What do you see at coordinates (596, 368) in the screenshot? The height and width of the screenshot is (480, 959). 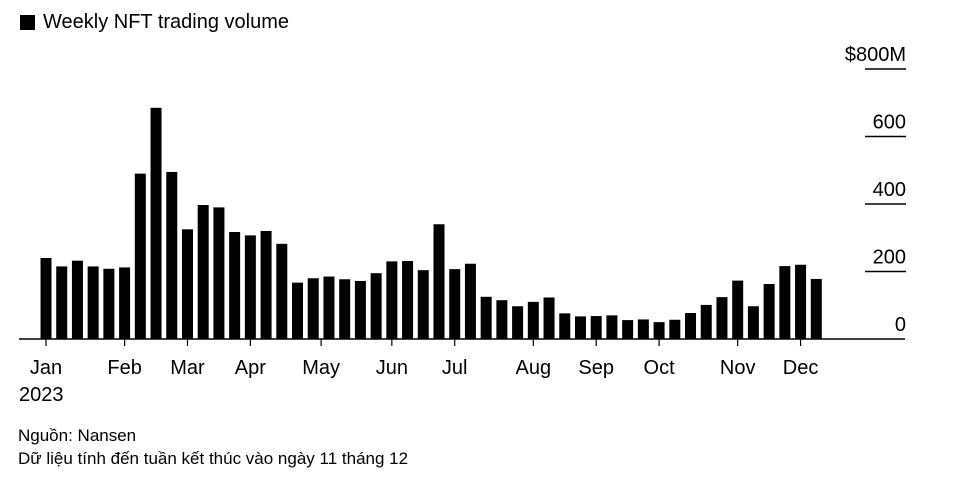 I see `x-tick-label: Sep` at bounding box center [596, 368].